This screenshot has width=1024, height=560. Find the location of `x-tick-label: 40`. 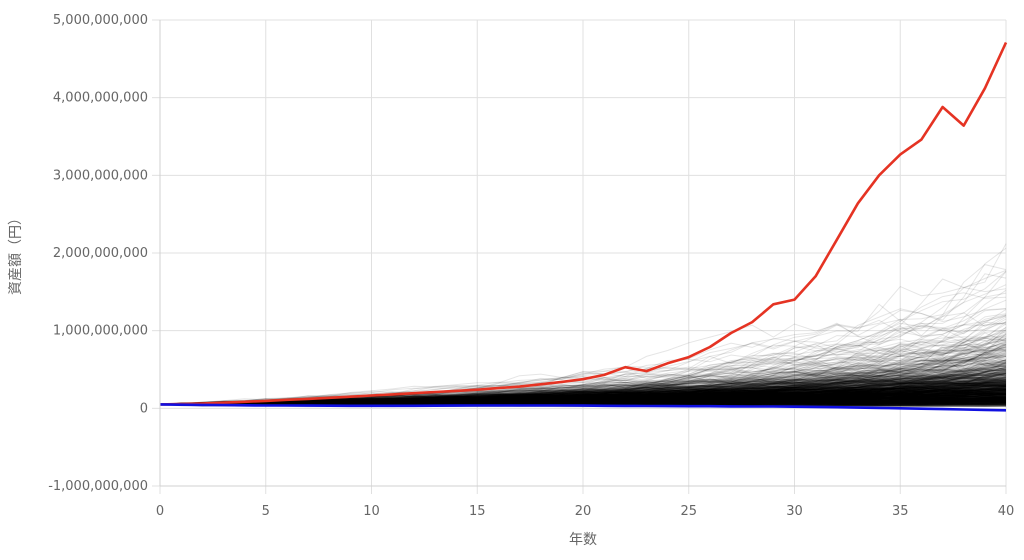

x-tick-label: 40 is located at coordinates (1006, 511).